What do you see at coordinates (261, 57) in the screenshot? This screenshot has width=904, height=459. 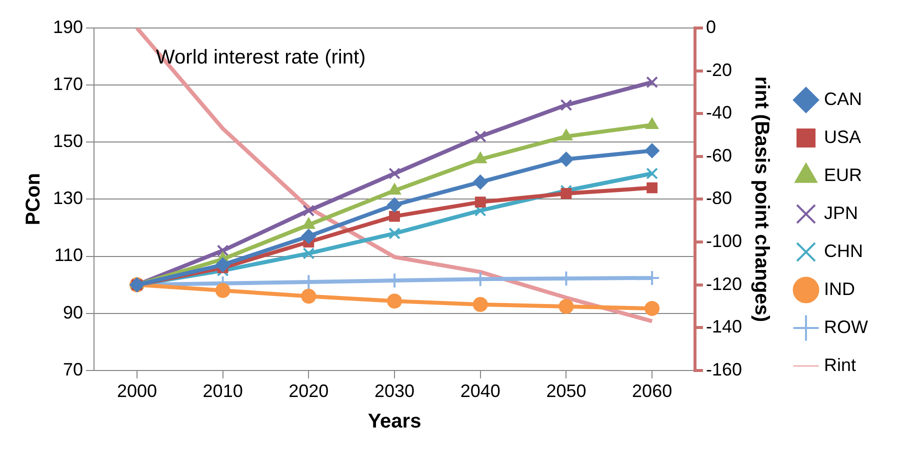 I see `annotation: World interest rate (rint)` at bounding box center [261, 57].